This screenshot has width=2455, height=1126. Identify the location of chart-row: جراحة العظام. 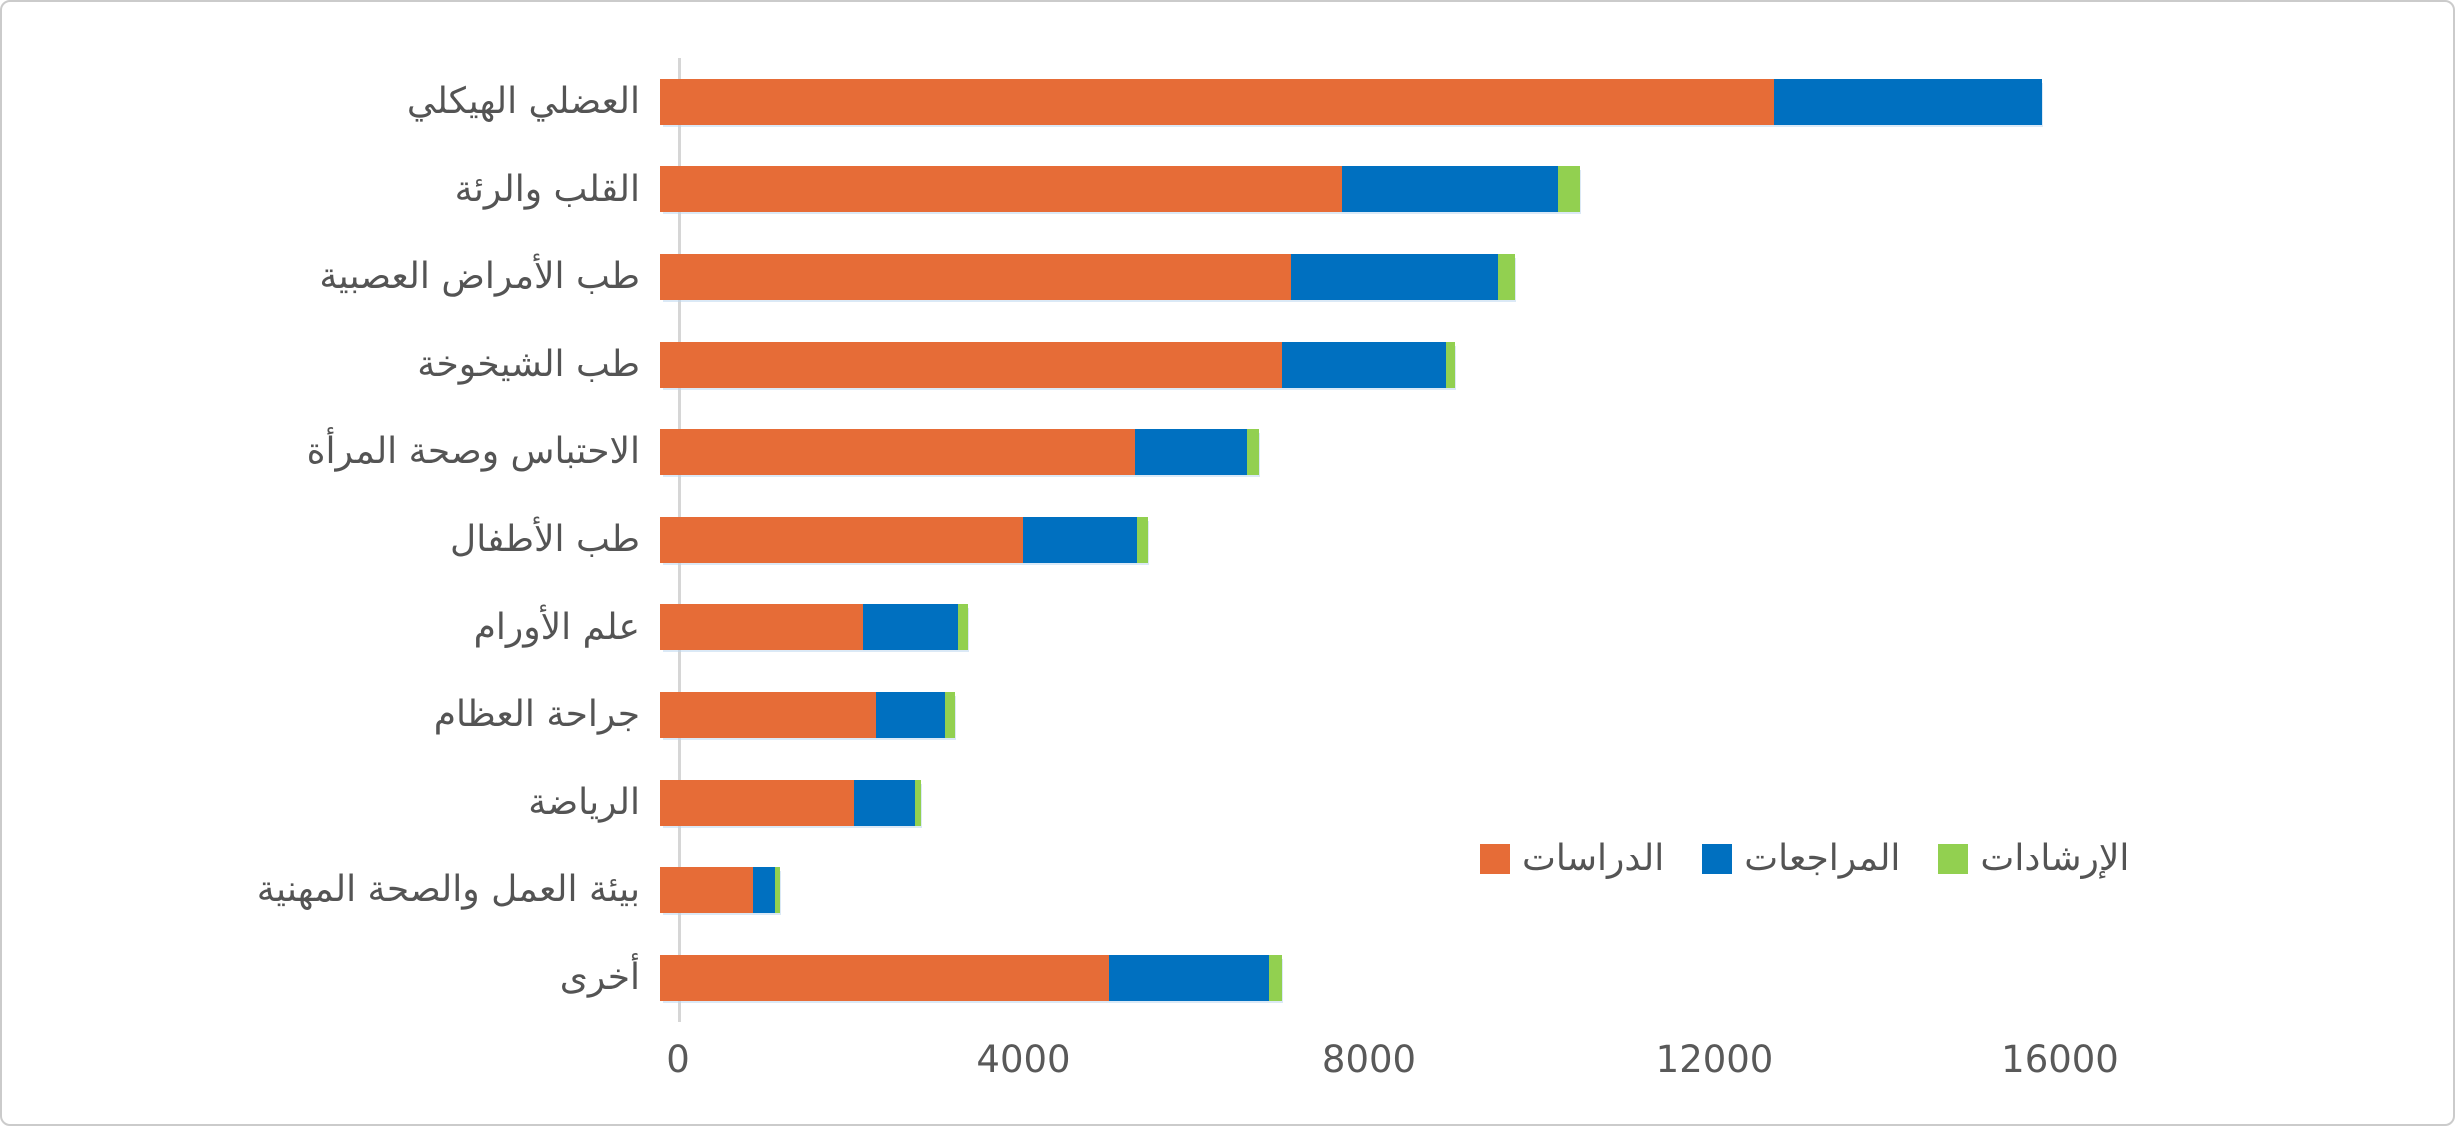
(1227, 715).